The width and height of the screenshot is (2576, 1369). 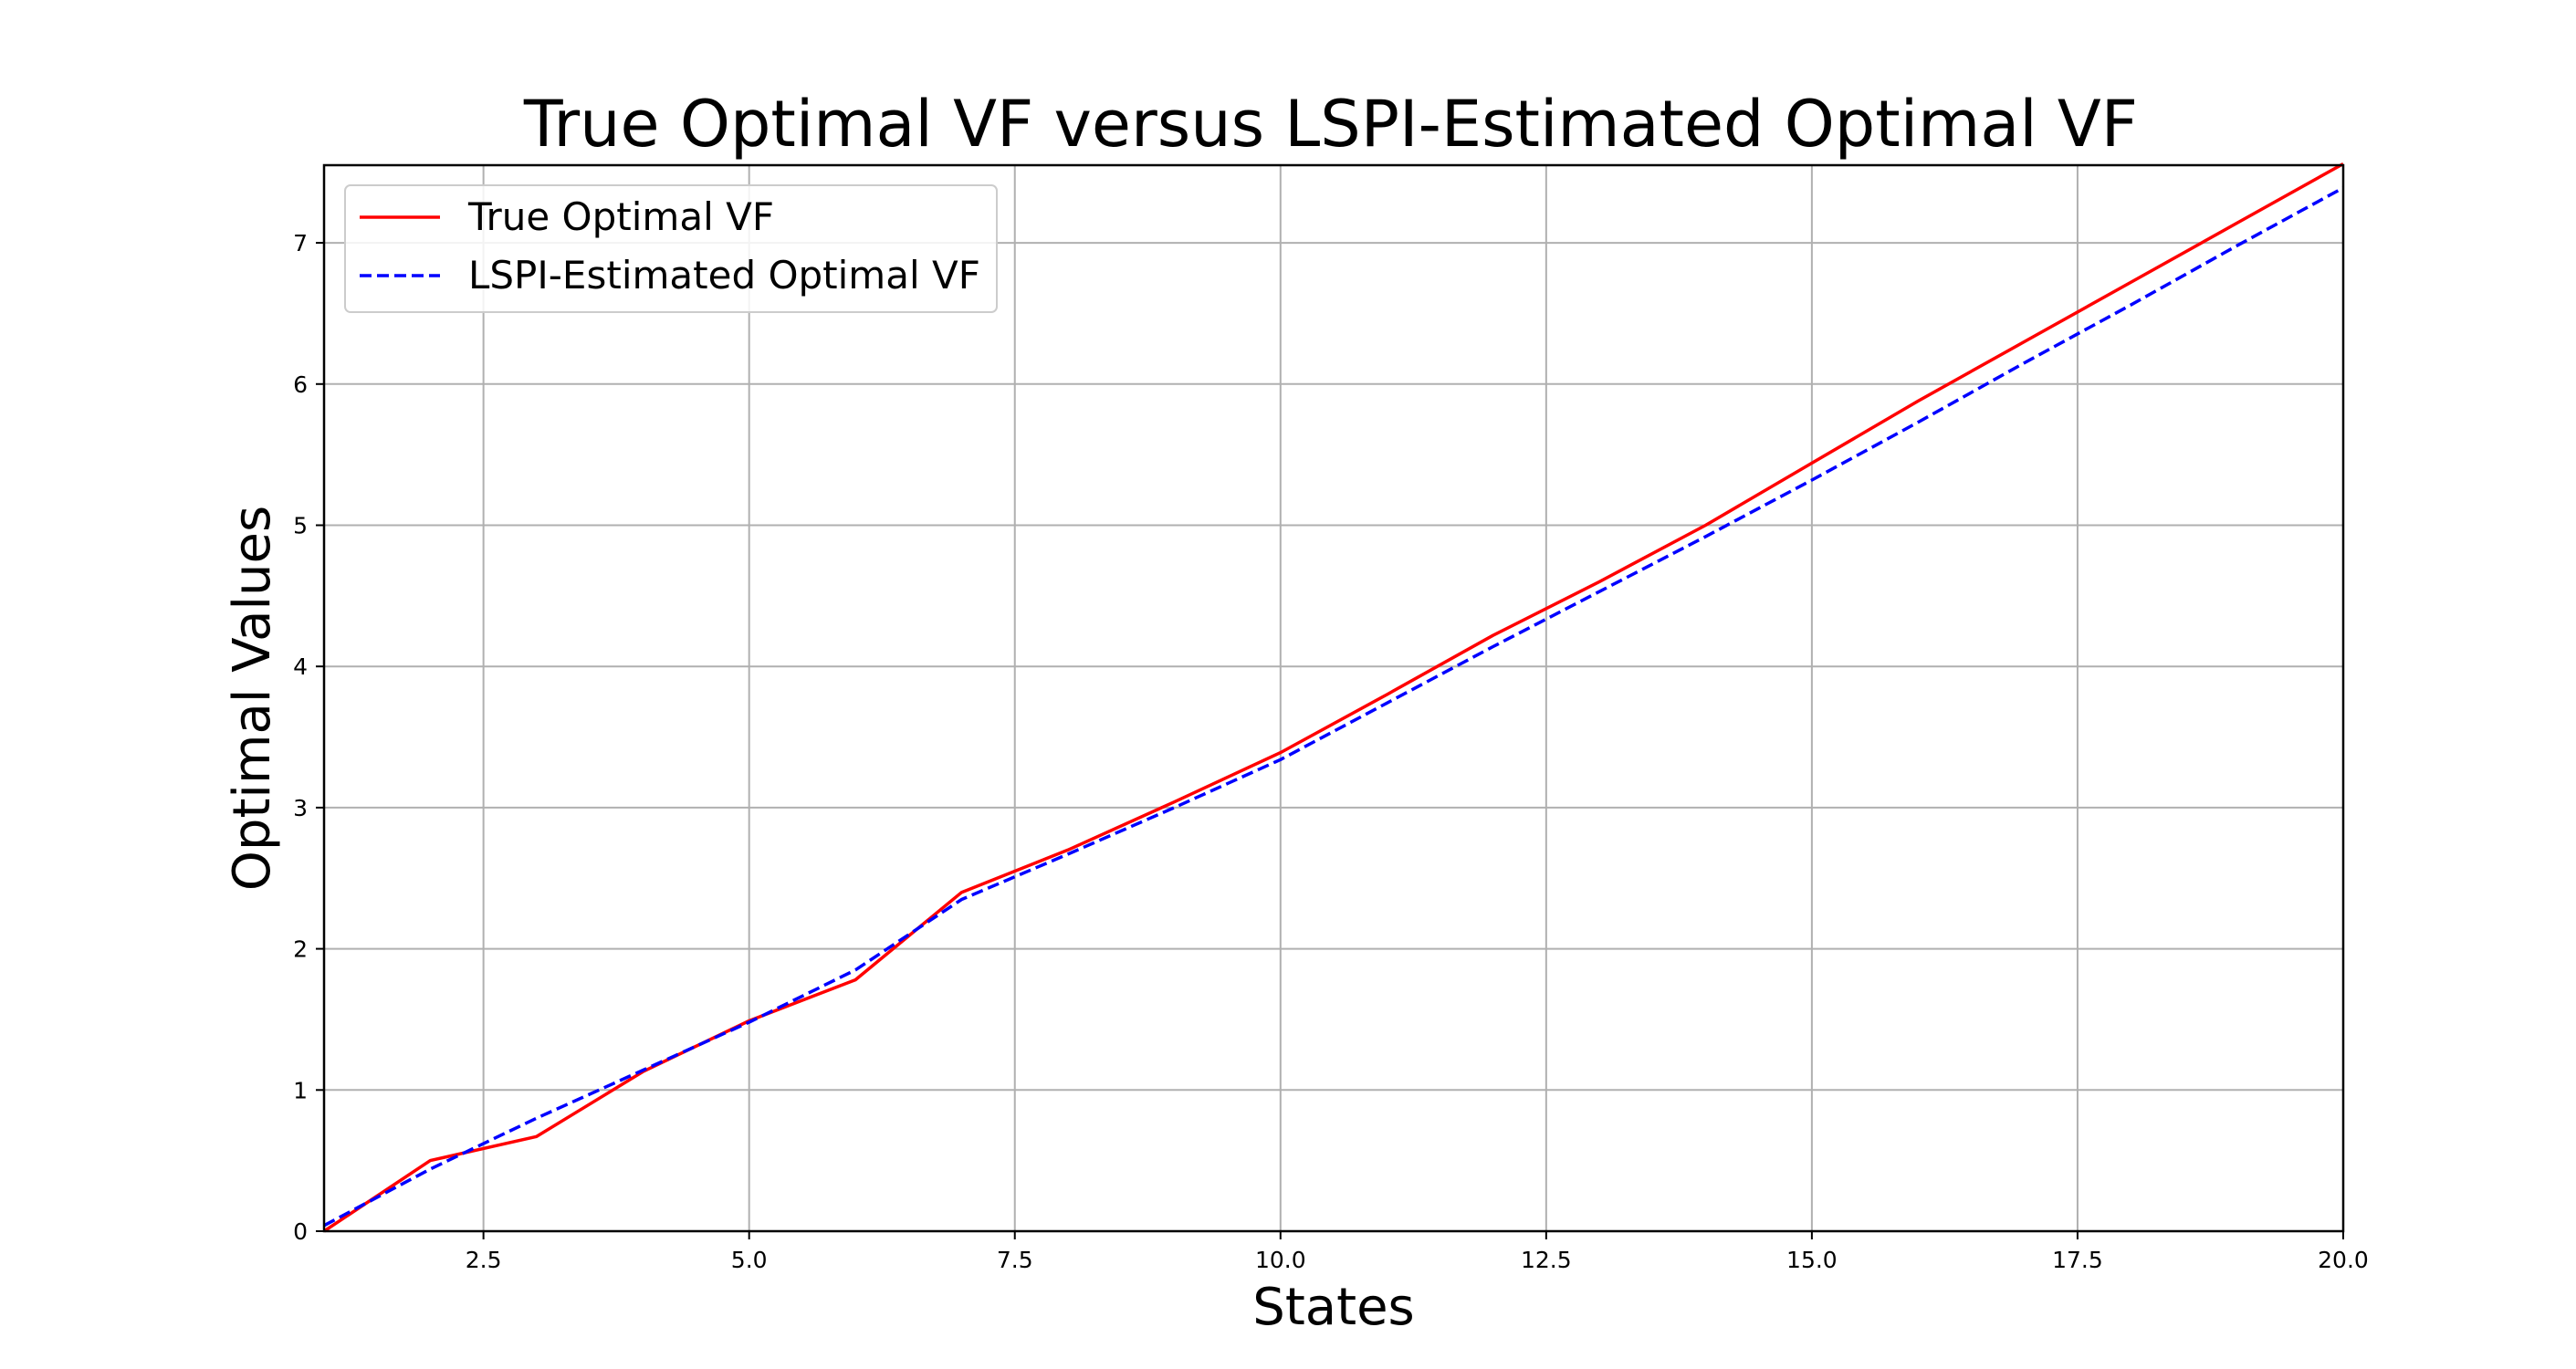 What do you see at coordinates (1333, 1307) in the screenshot?
I see `x-axis-title: States` at bounding box center [1333, 1307].